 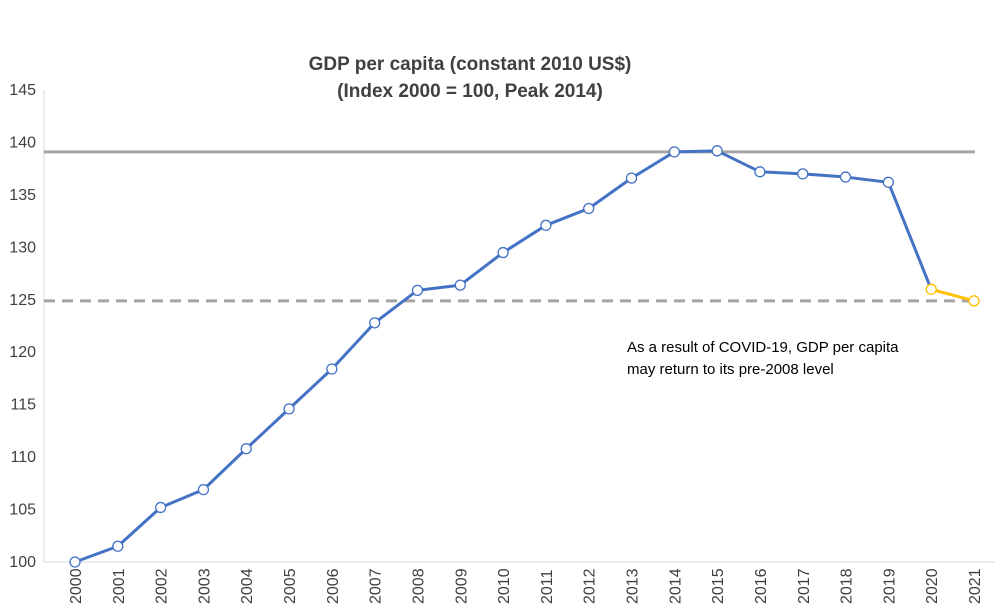 I want to click on data-point-2021, so click(x=974, y=301).